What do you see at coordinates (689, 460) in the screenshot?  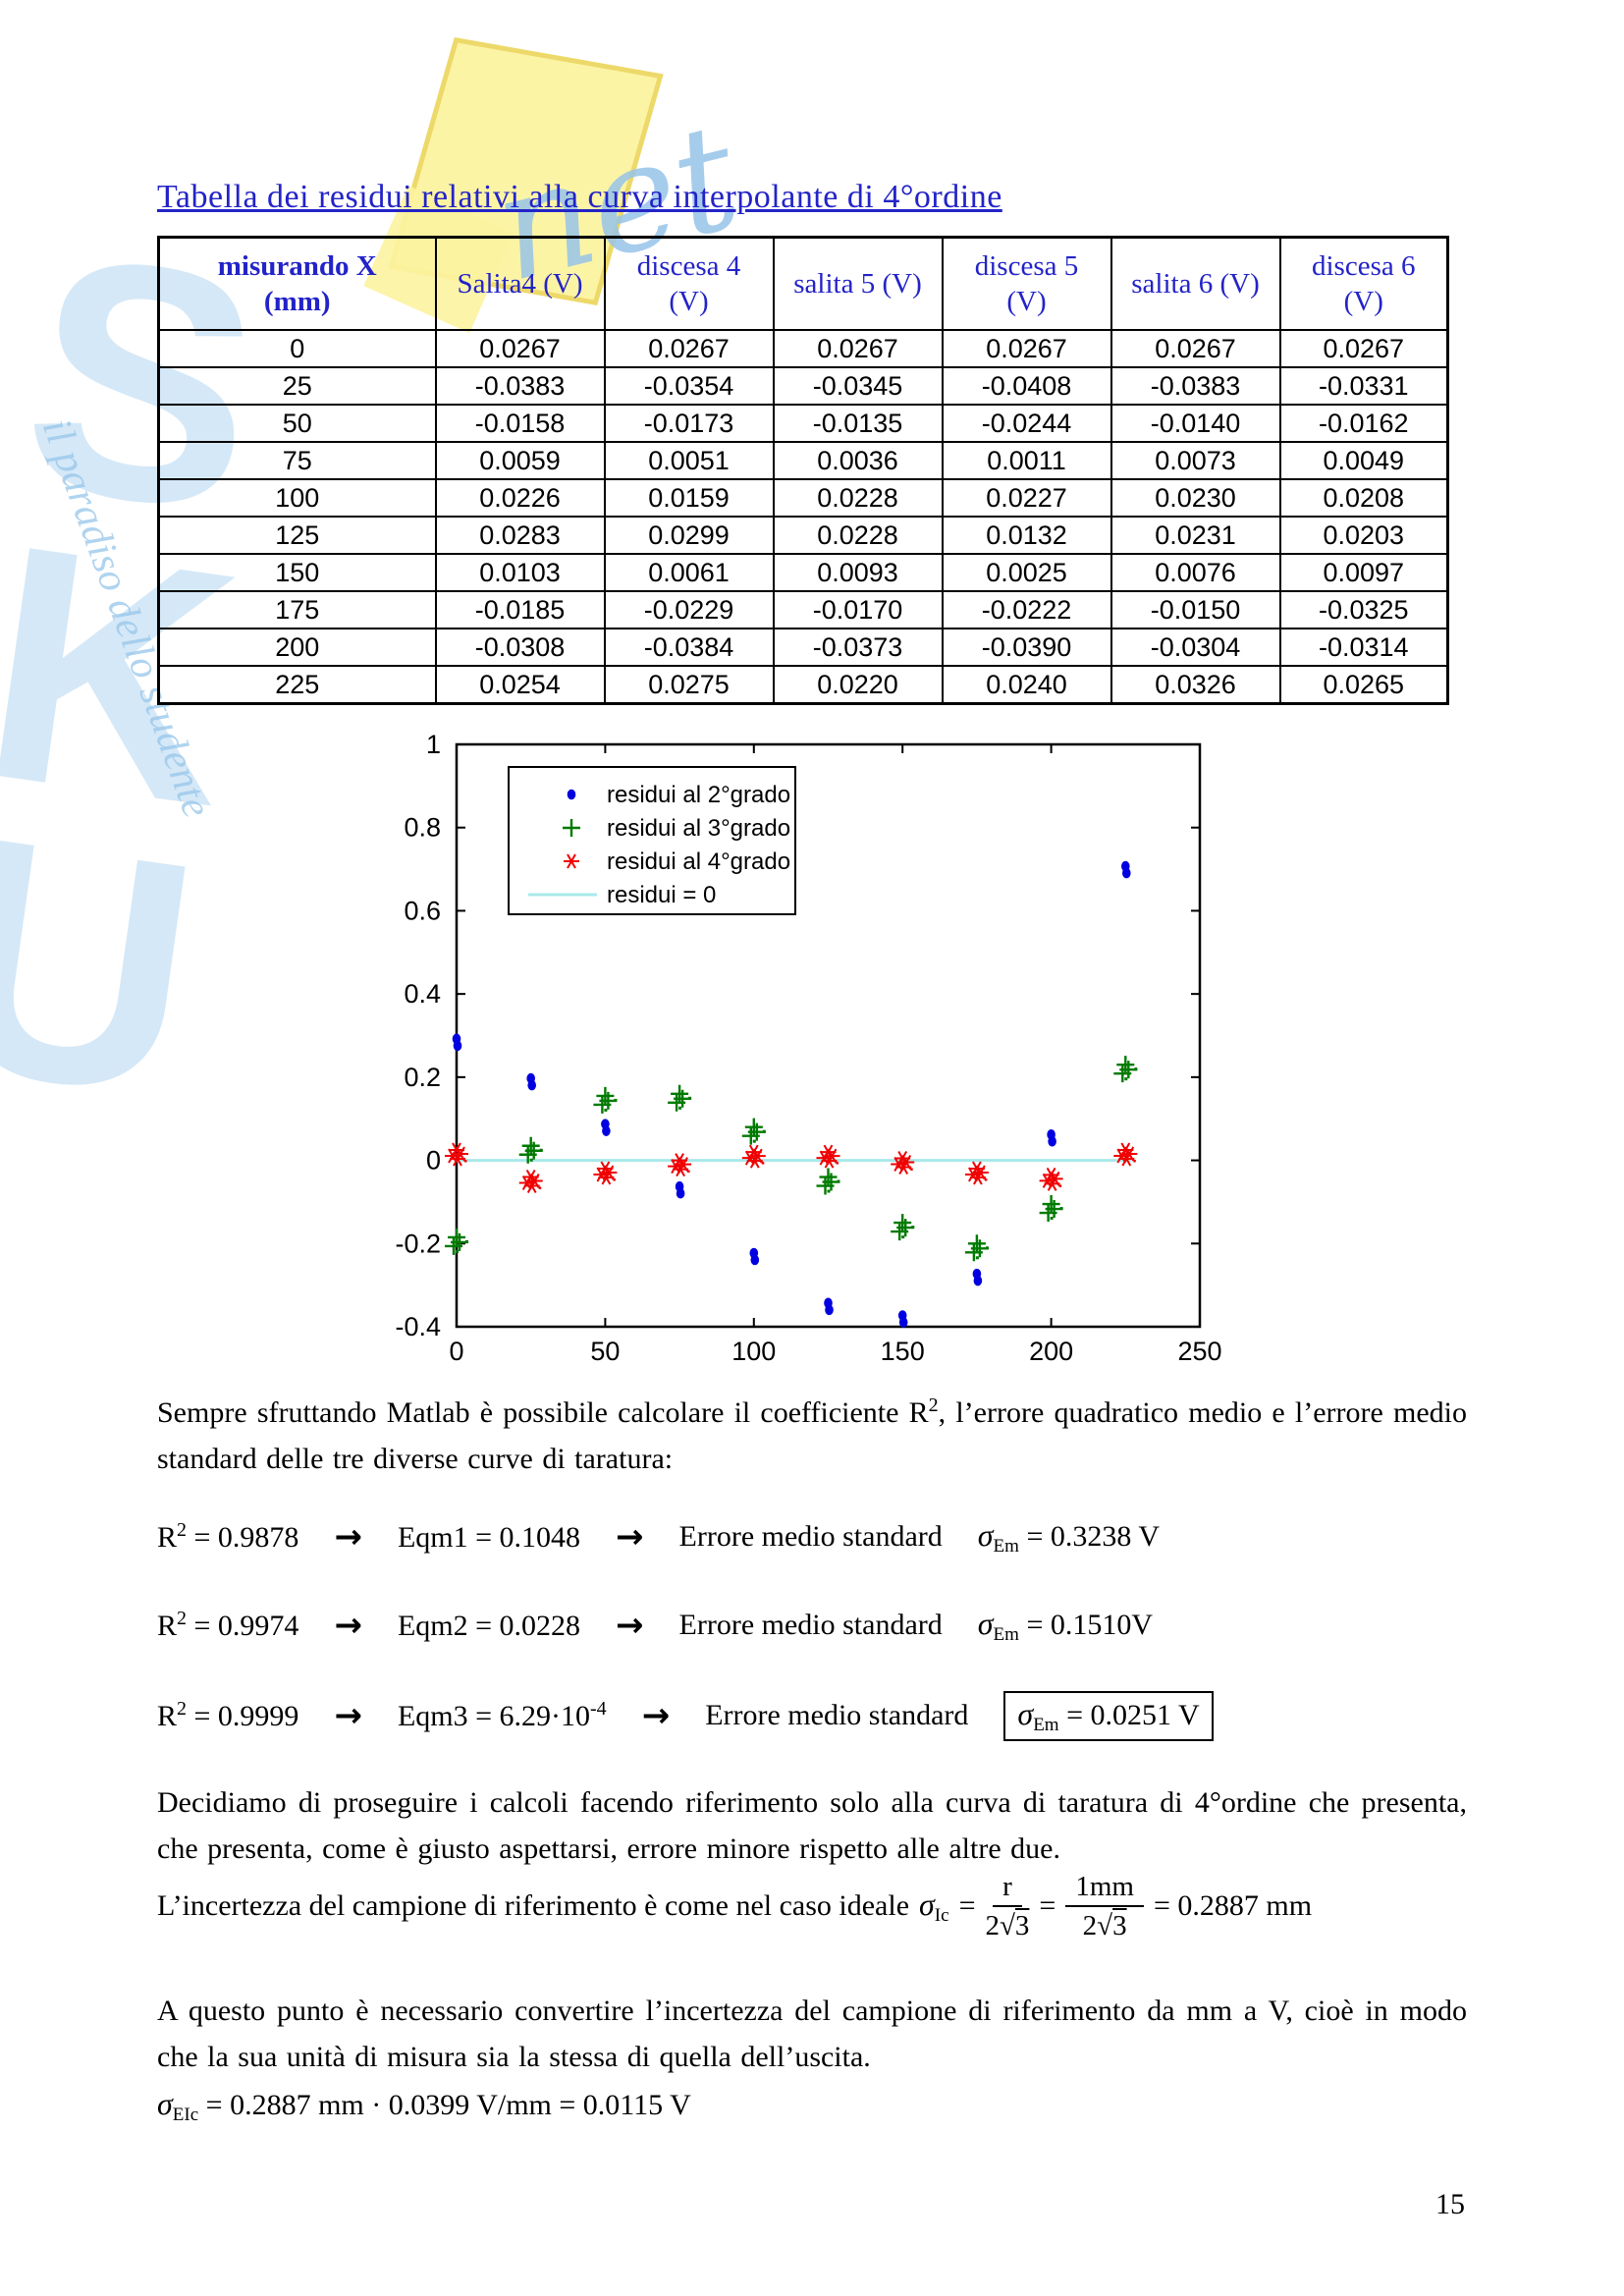 I see `table-cell: 0.0051` at bounding box center [689, 460].